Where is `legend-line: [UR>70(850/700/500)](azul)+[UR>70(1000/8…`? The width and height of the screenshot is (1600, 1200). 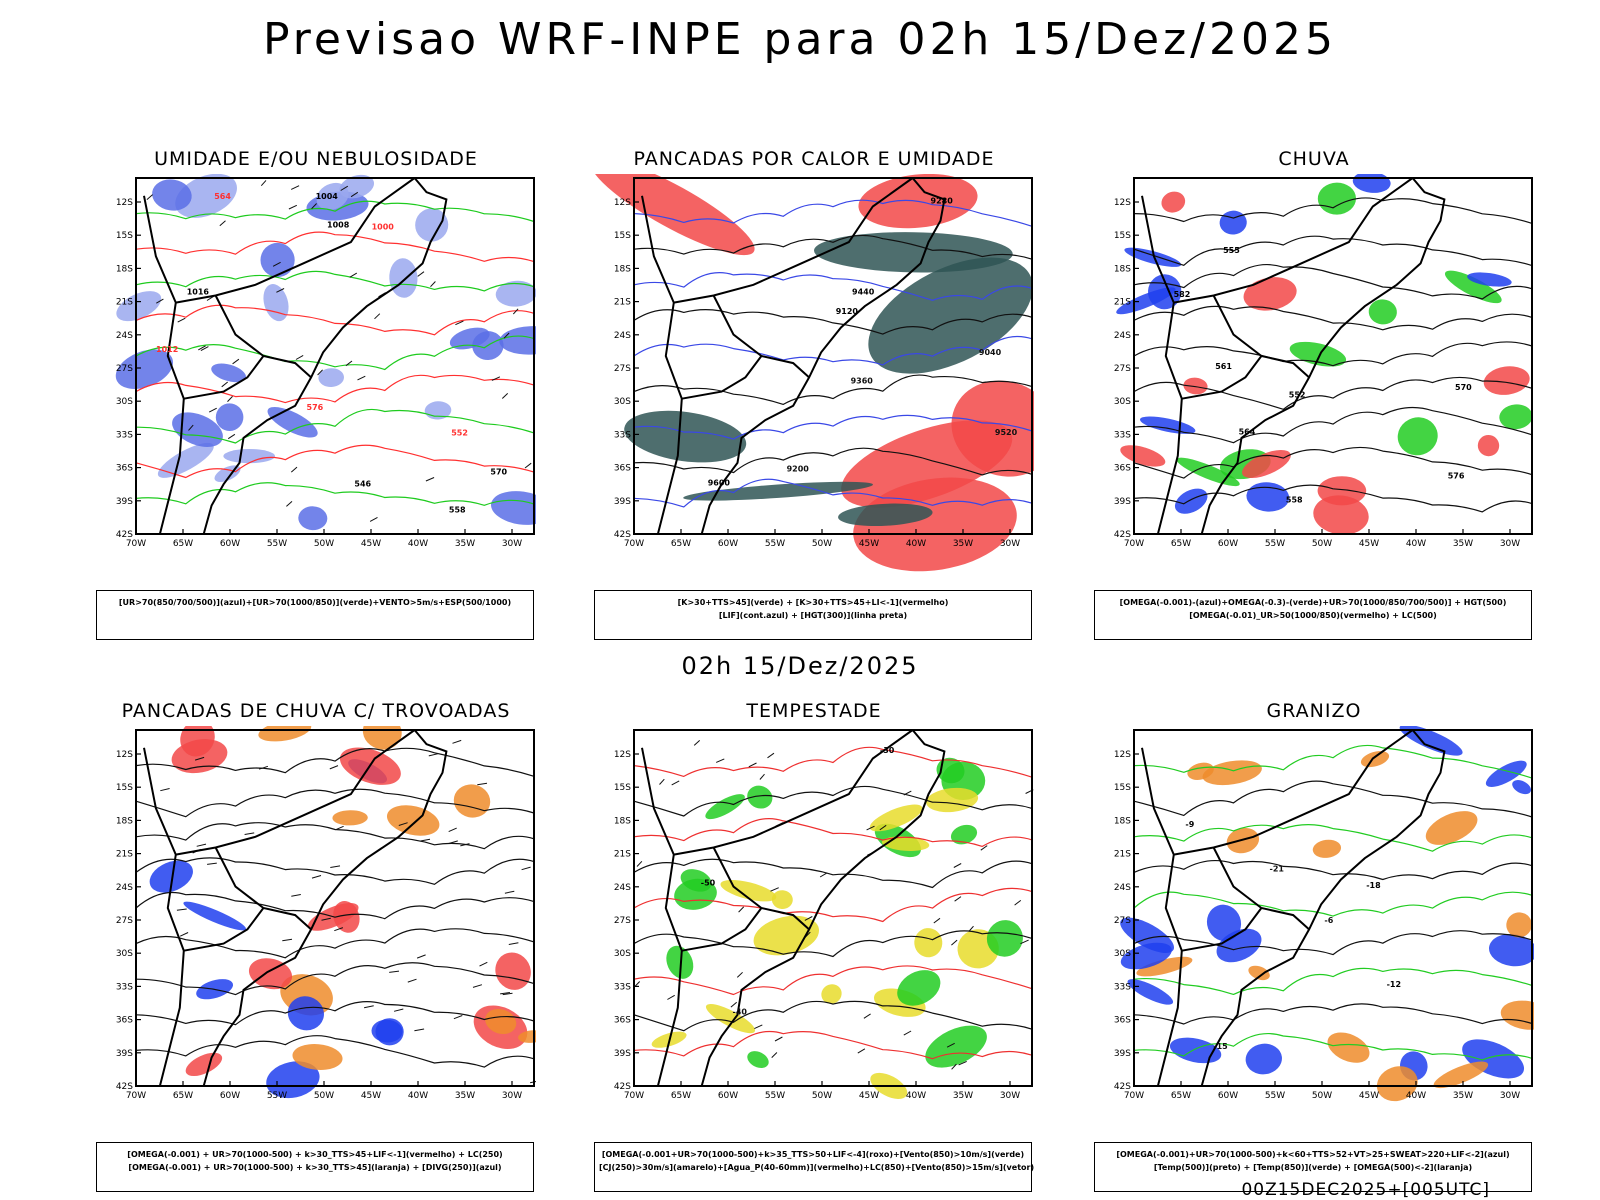
legend-line: [UR>70(850/700/500)](azul)+[UR>70(1000/8… is located at coordinates (315, 602).